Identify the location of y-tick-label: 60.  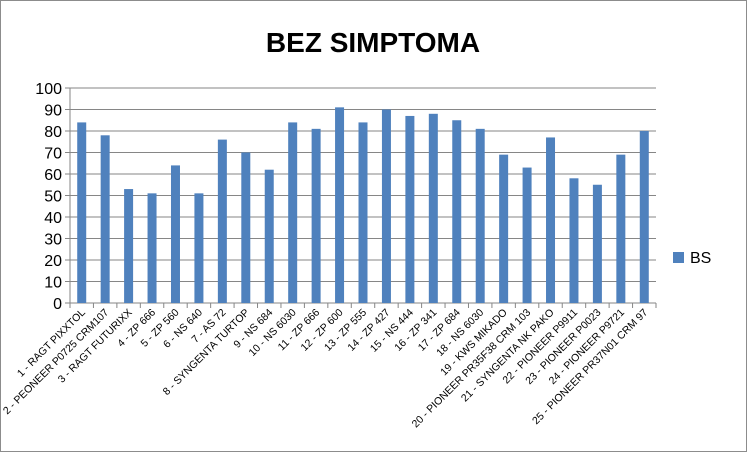
(53, 175).